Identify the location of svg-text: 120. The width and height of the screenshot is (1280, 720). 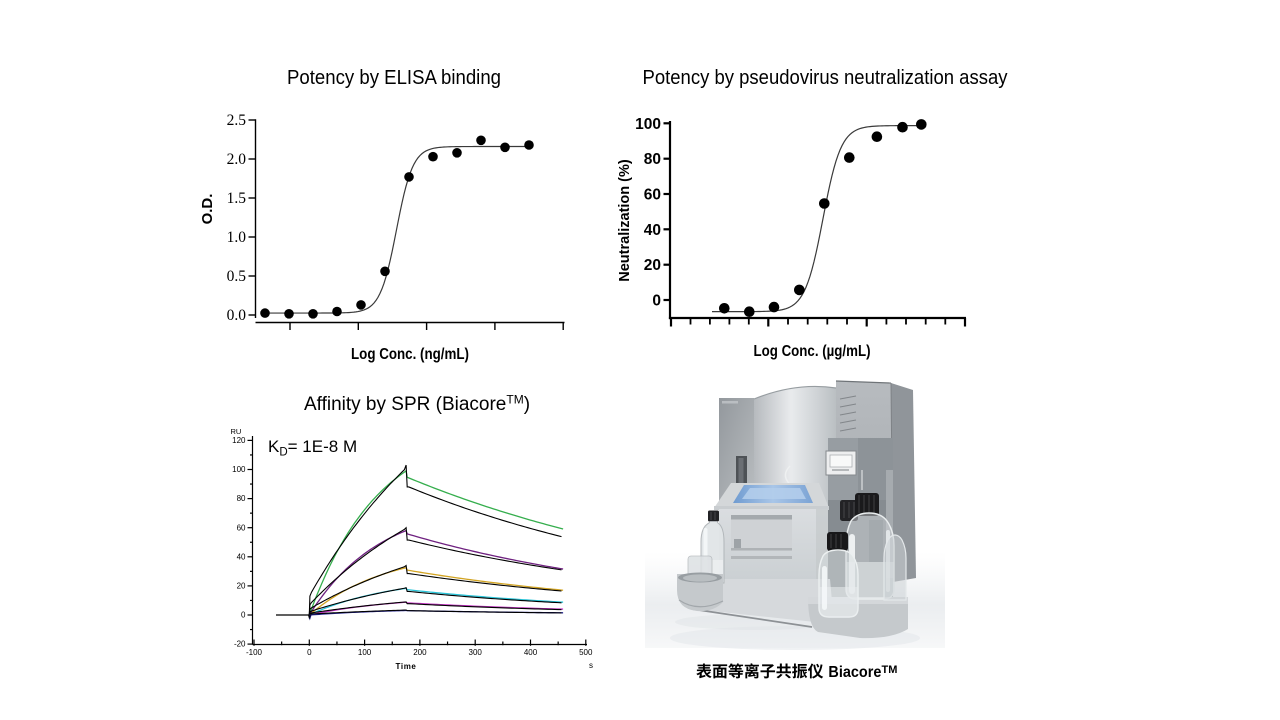
(239, 440).